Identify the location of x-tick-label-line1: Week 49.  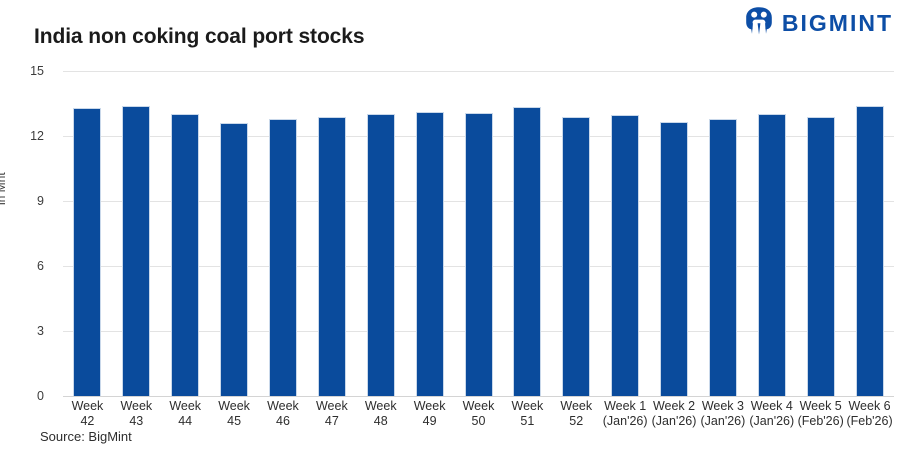
(429, 413).